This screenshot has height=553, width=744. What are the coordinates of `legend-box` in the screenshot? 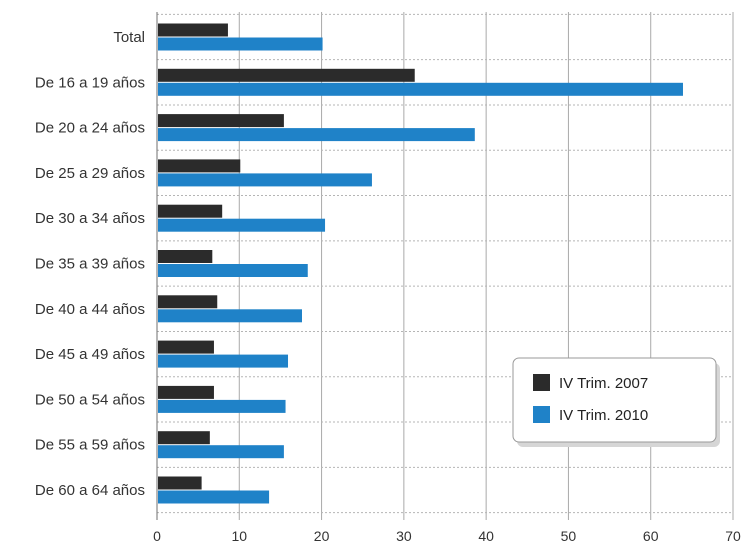 It's located at (614, 400).